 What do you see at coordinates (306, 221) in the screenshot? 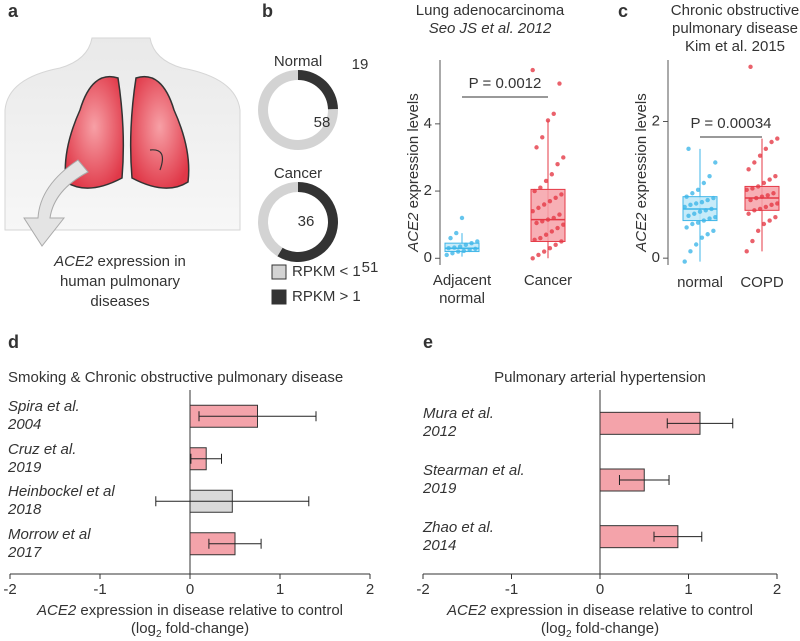
I see `value-label: 36` at bounding box center [306, 221].